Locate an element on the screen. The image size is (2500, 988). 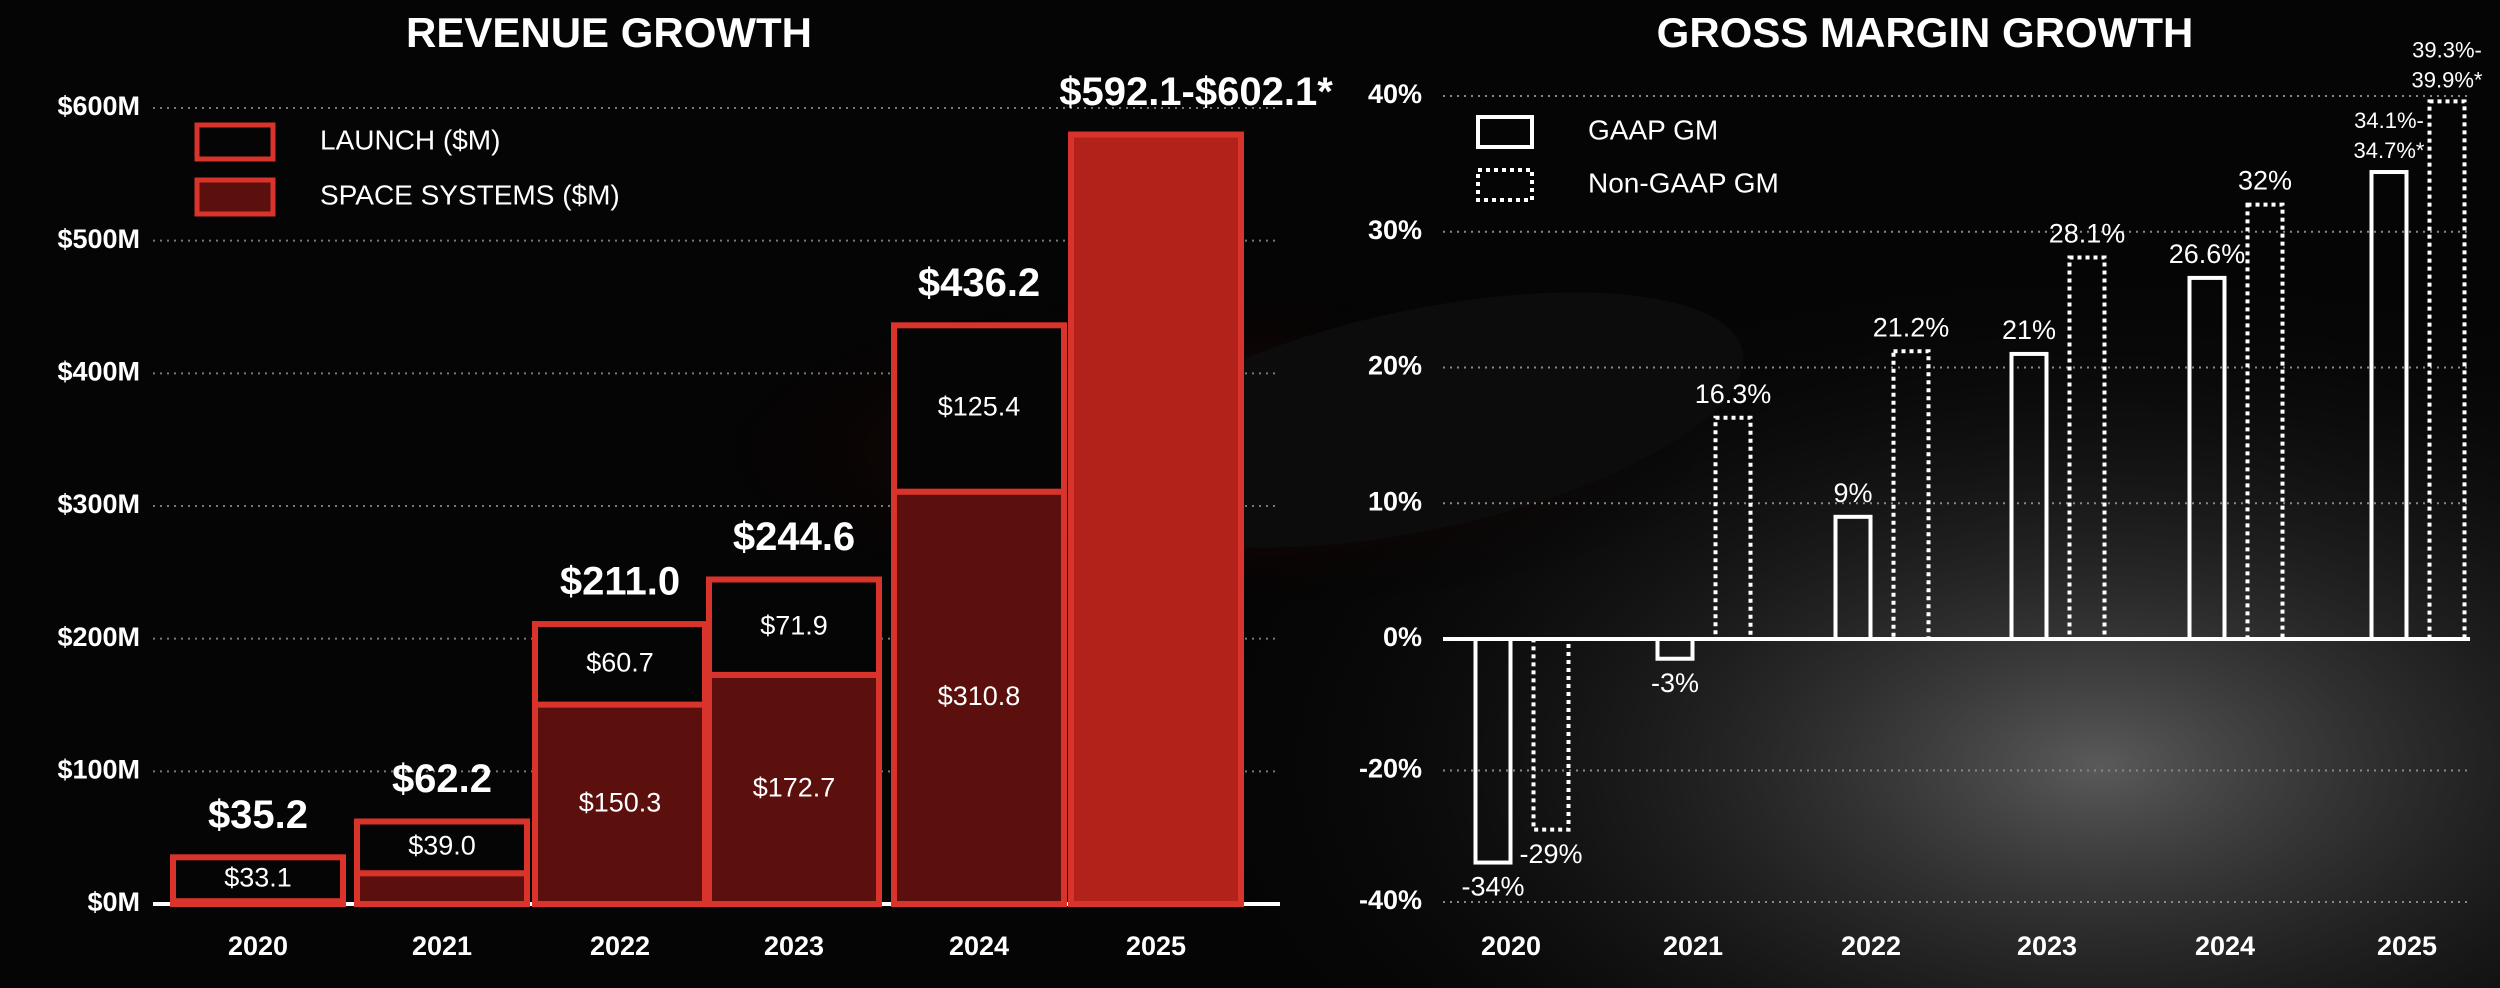
legend-label: LAUNCH ($M) is located at coordinates (410, 139).